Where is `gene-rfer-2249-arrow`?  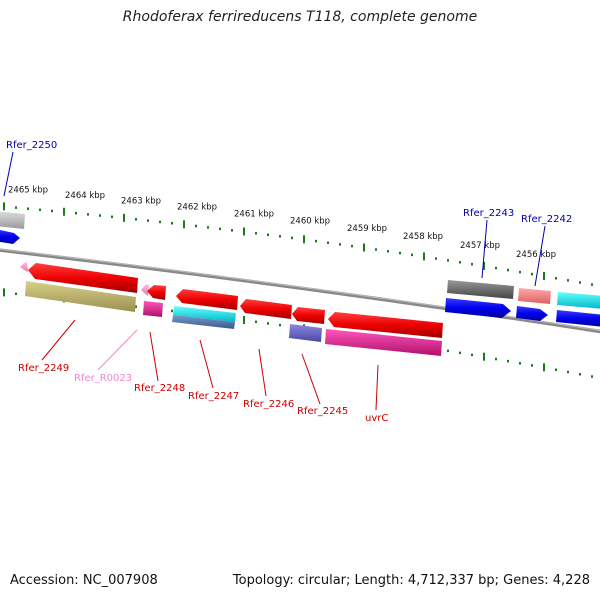
gene-rfer-2249-arrow is located at coordinates (83, 278).